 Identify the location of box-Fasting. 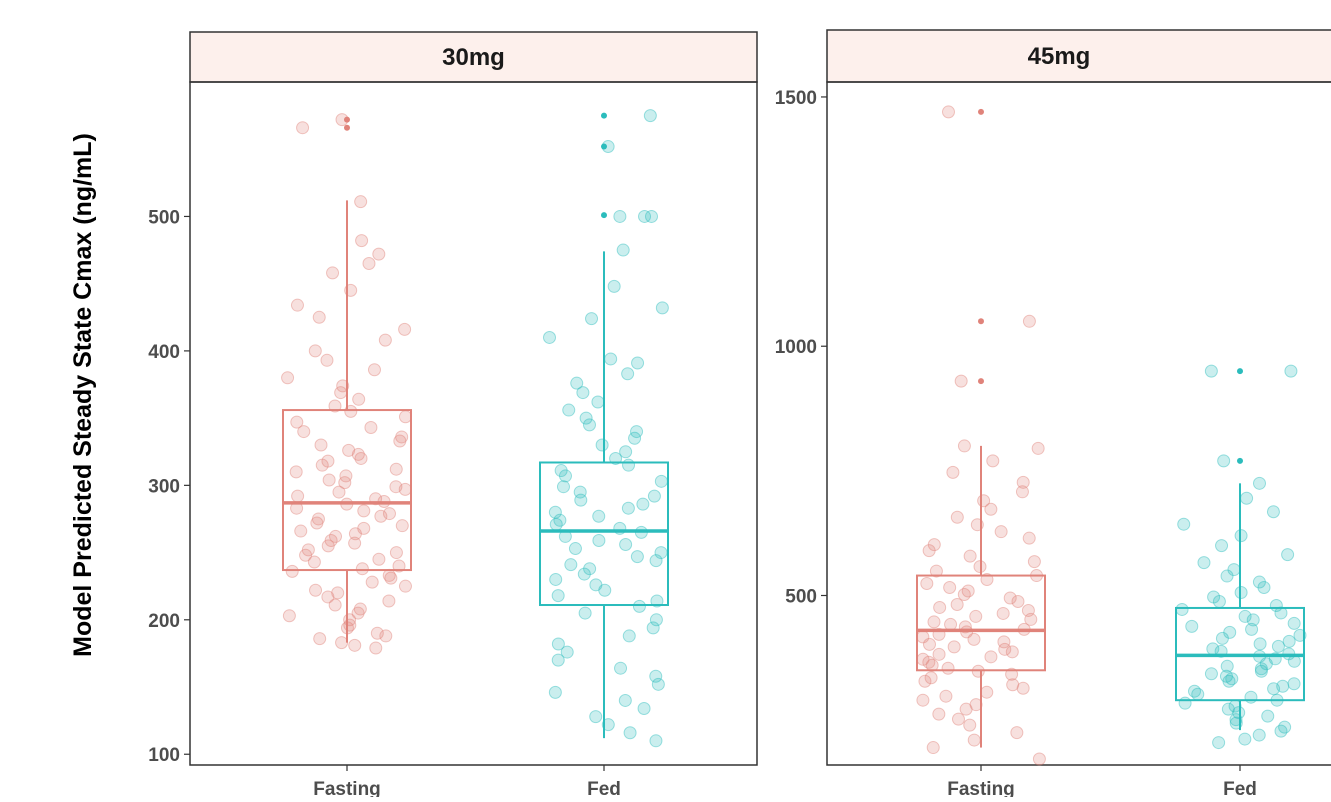
(981, 428).